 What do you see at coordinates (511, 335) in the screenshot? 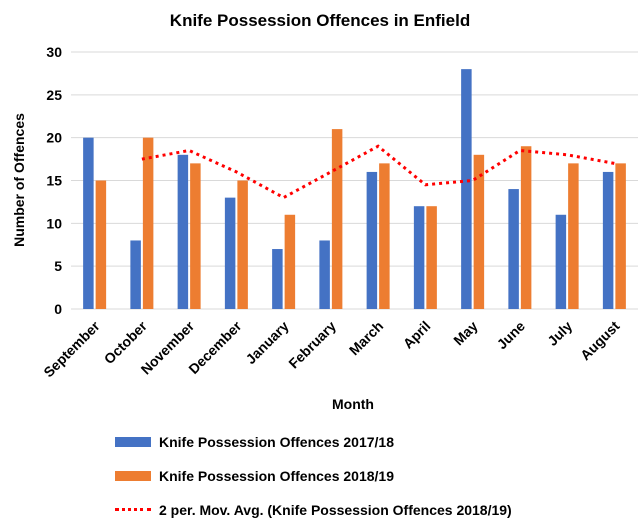
I see `x-tick-label: June` at bounding box center [511, 335].